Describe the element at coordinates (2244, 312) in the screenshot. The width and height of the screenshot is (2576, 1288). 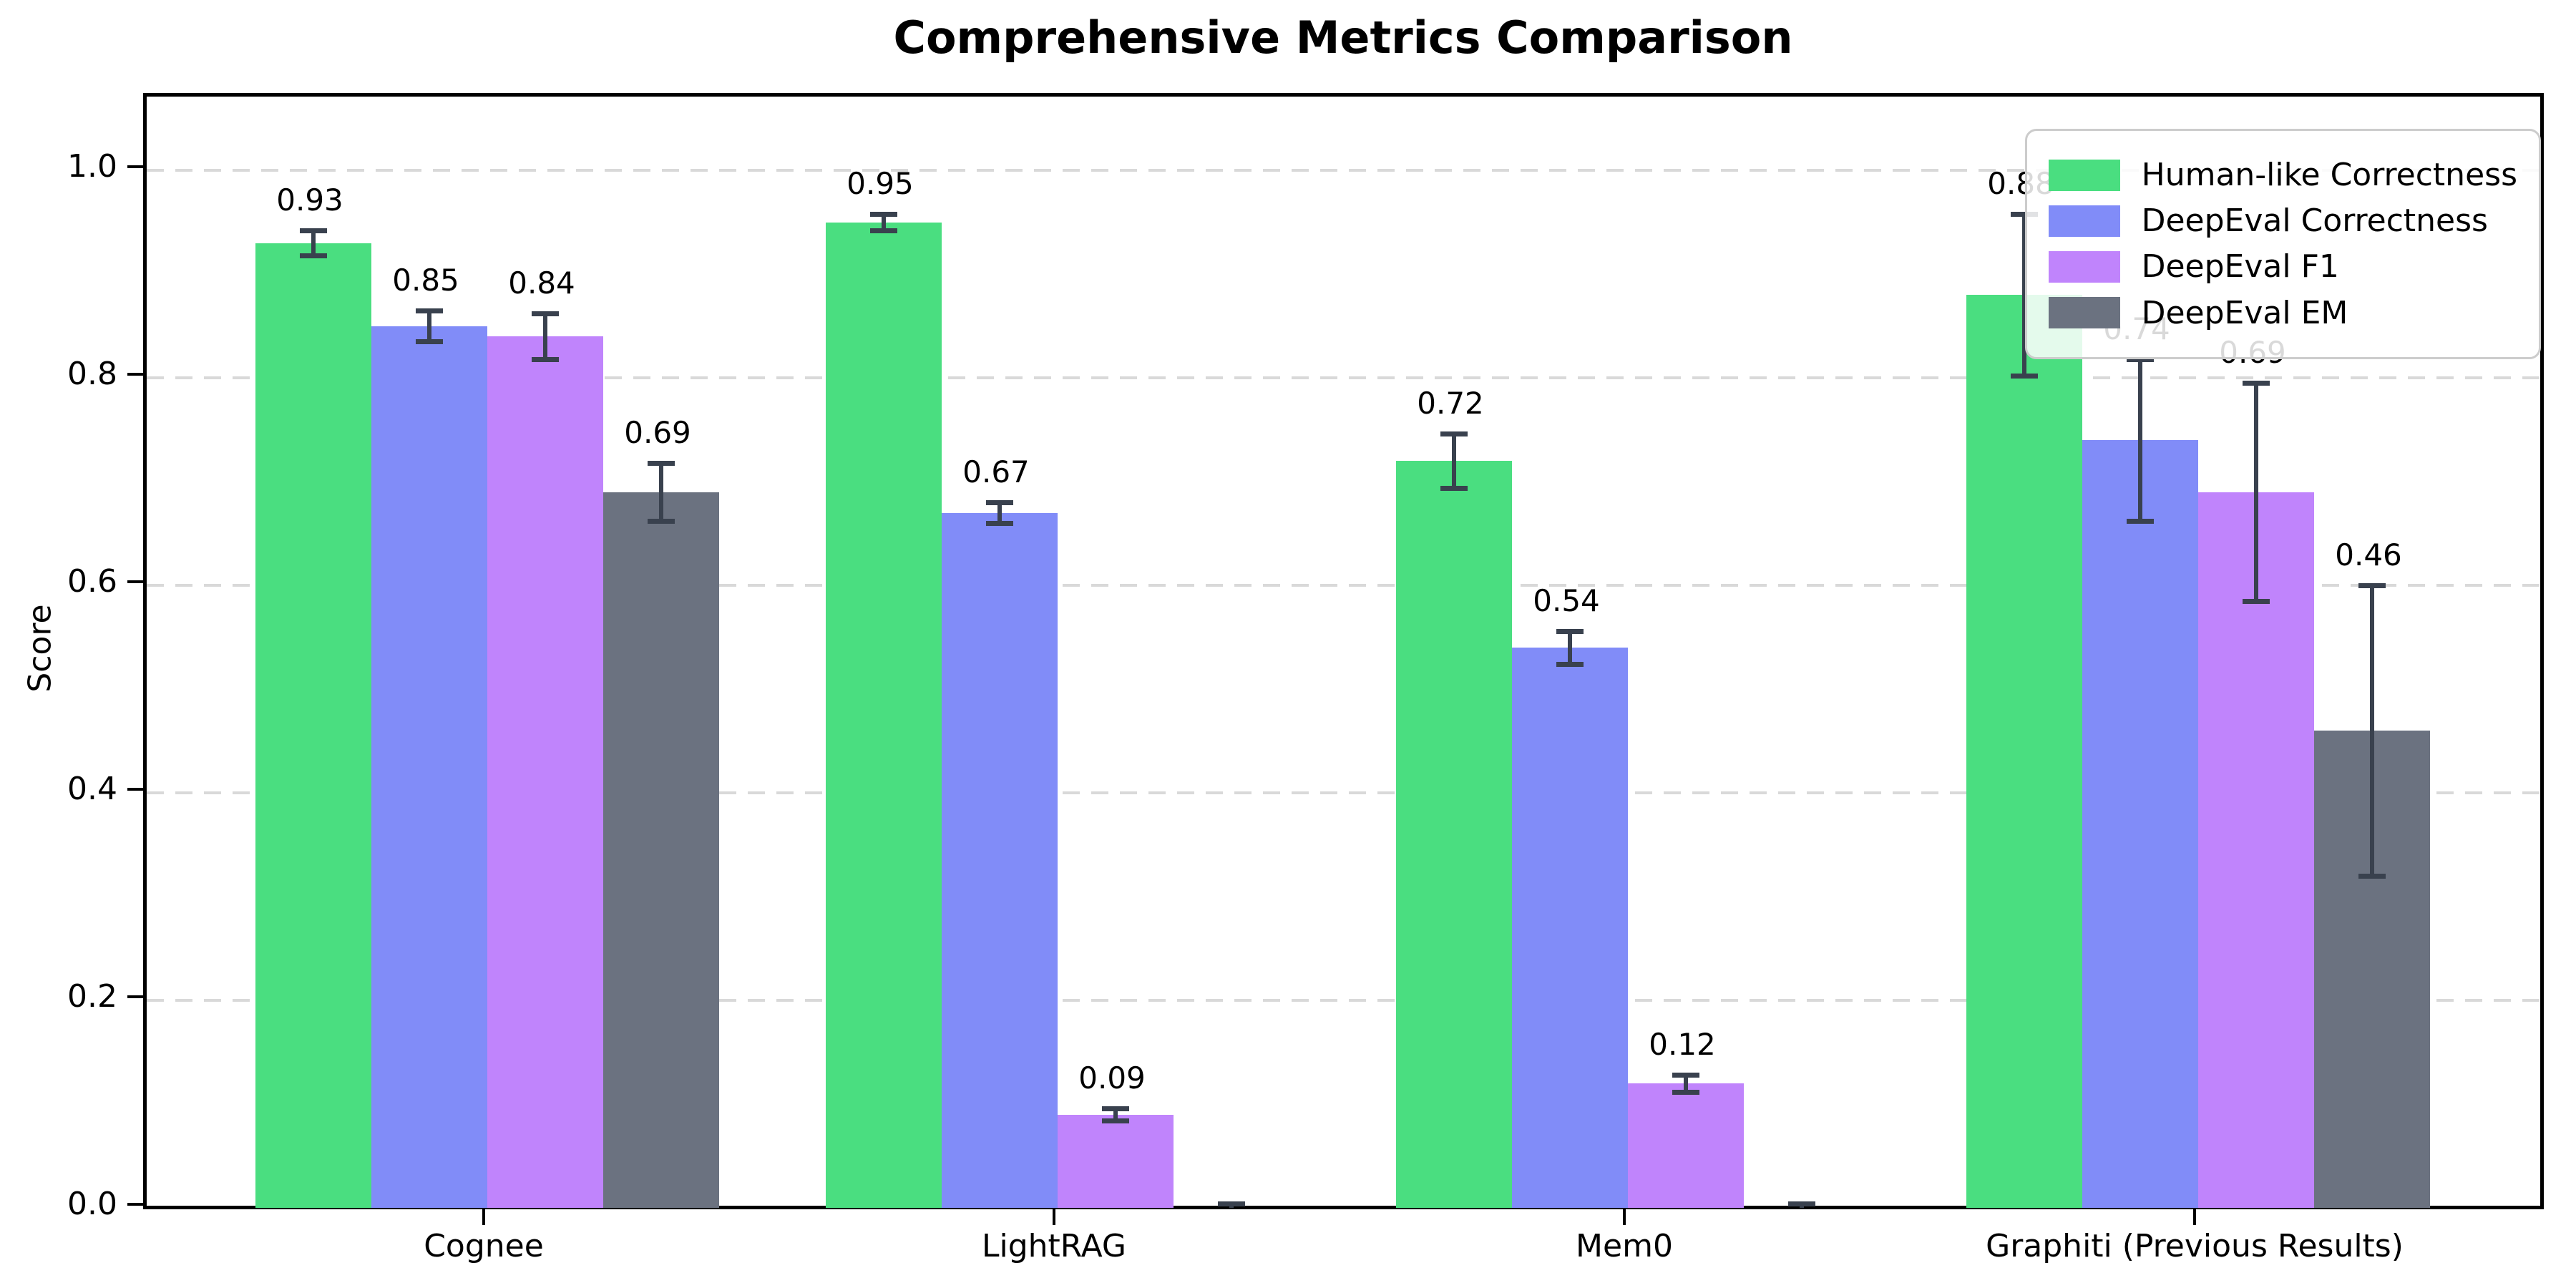
I see `legend-label: DeepEval EM` at that location.